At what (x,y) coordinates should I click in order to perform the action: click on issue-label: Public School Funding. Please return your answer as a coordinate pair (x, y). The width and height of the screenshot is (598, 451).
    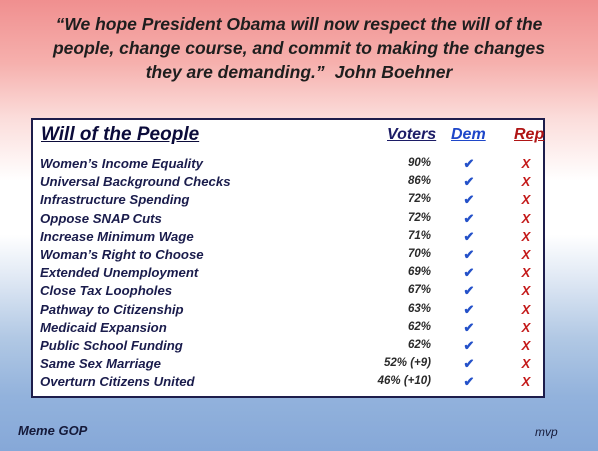
    Looking at the image, I should click on (111, 345).